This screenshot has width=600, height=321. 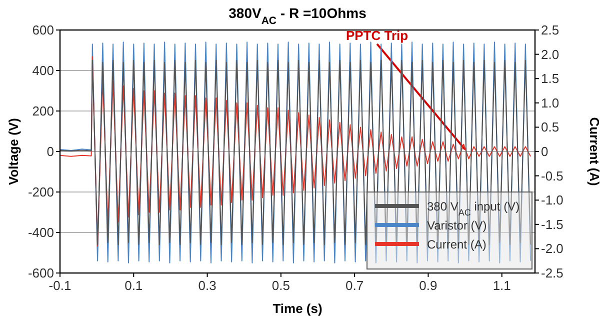 What do you see at coordinates (60, 285) in the screenshot?
I see `x-tick-label: -0.1` at bounding box center [60, 285].